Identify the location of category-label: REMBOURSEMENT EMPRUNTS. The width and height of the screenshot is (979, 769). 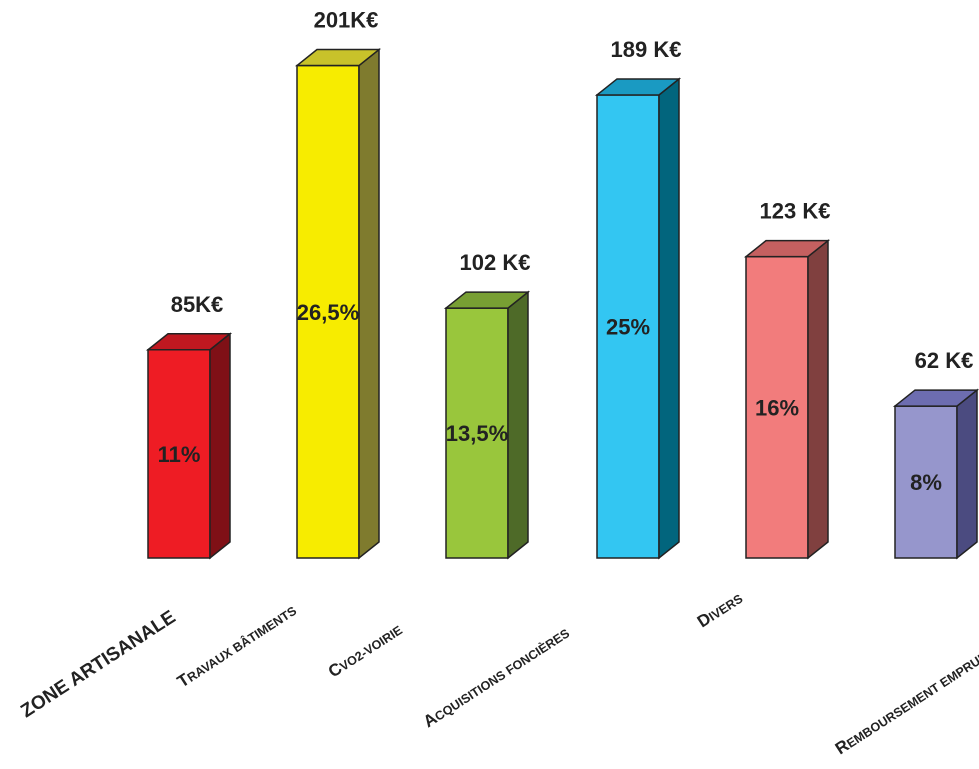
(905, 697).